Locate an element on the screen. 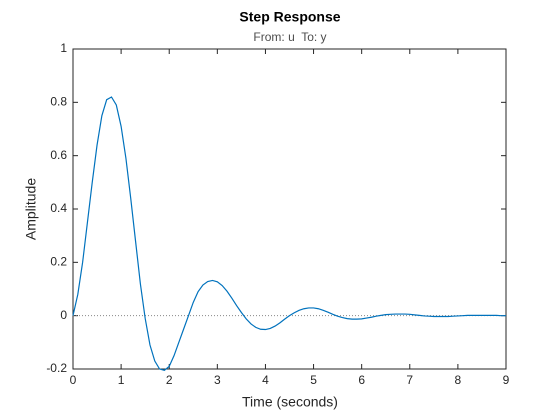  y-tick-label: 0 is located at coordinates (63, 315).